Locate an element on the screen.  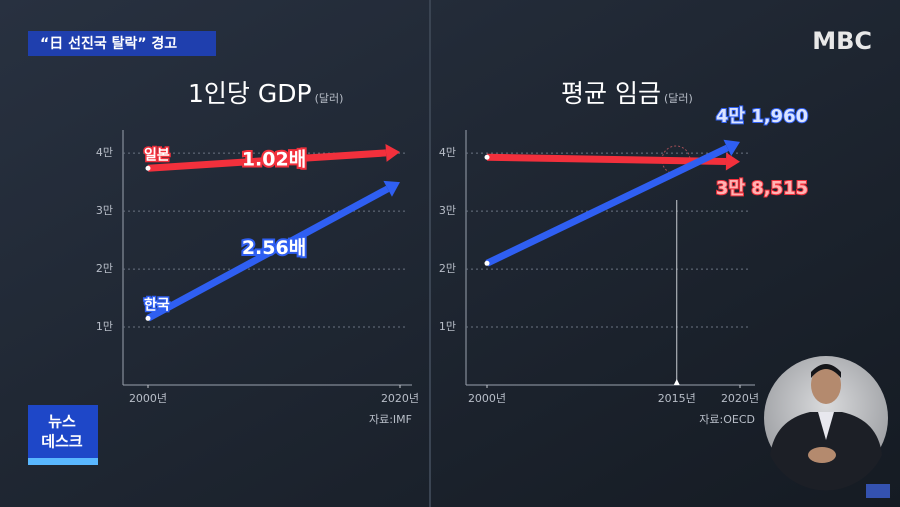
chart-title: 1인당 GDP is located at coordinates (250, 93).